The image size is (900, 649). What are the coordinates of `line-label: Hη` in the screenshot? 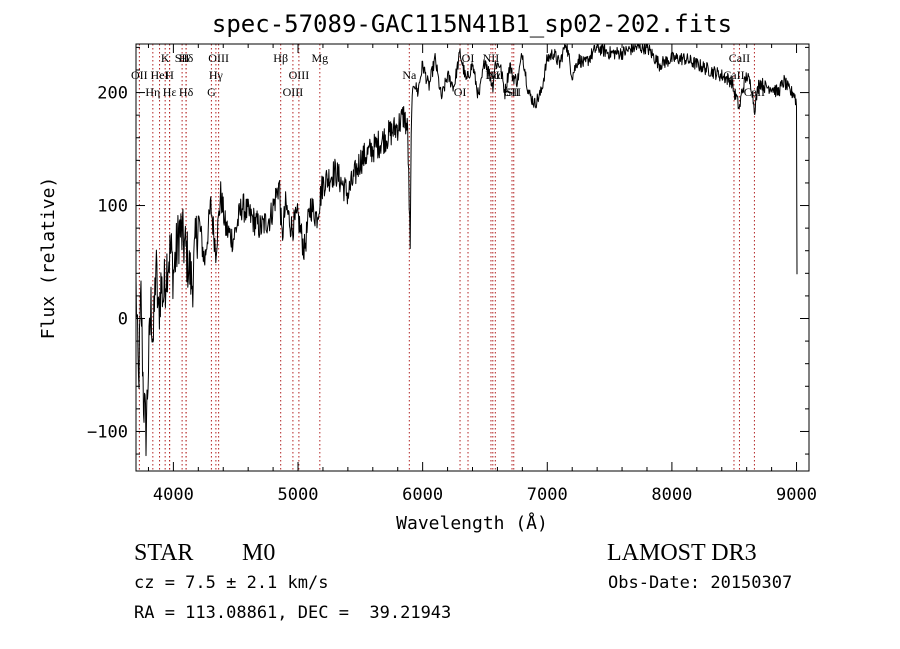 It's located at (152, 92).